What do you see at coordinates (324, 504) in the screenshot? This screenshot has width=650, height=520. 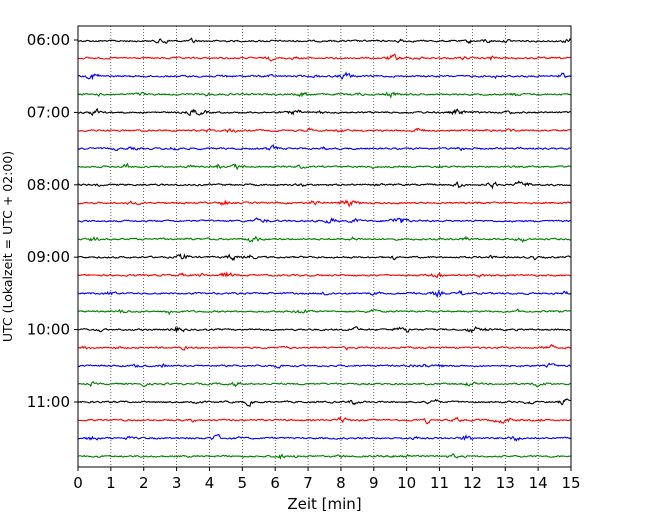 I see `x-axis-label: Zeit [min]` at bounding box center [324, 504].